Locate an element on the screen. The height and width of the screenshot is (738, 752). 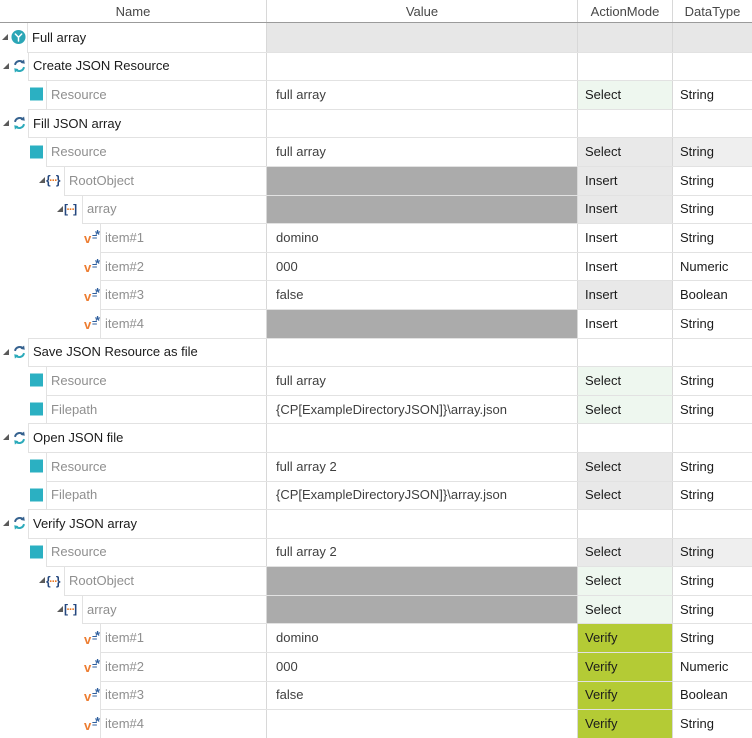
column-header-actionmode: ActionMode is located at coordinates (624, 11).